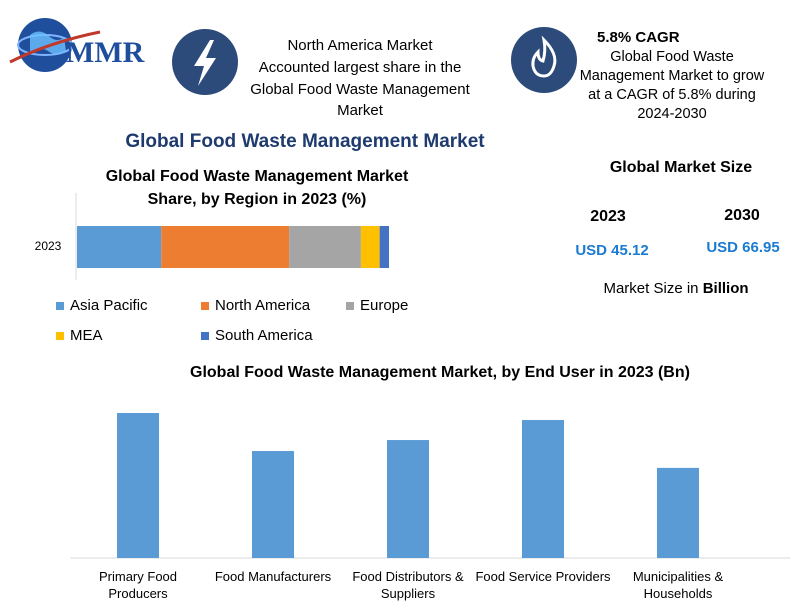 This screenshot has height=604, width=811. What do you see at coordinates (384, 305) in the screenshot?
I see `legend-label: Europe` at bounding box center [384, 305].